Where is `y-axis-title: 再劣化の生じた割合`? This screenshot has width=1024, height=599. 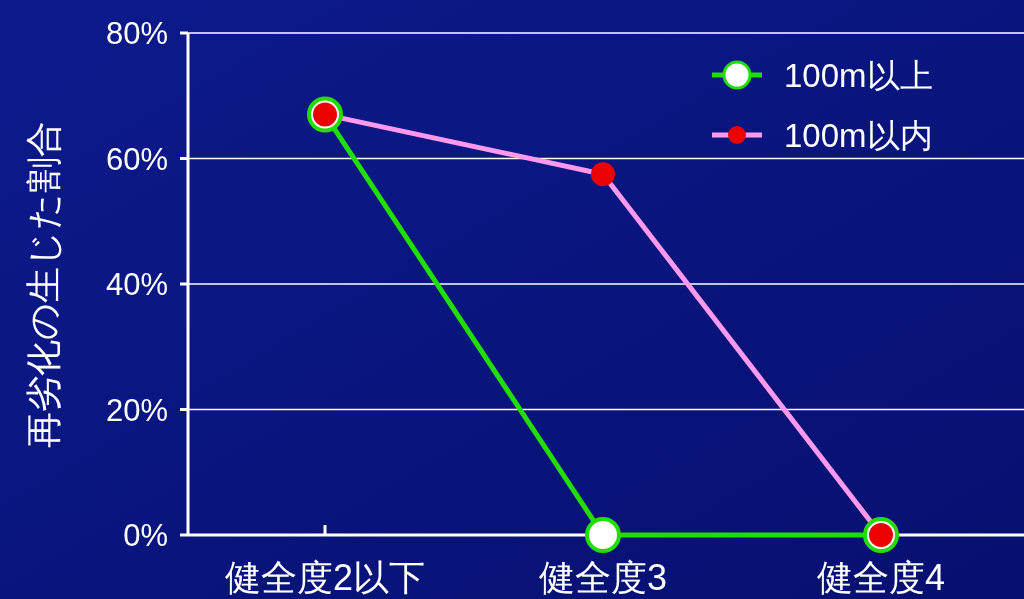 y-axis-title: 再劣化の生じた割合 is located at coordinates (43, 284).